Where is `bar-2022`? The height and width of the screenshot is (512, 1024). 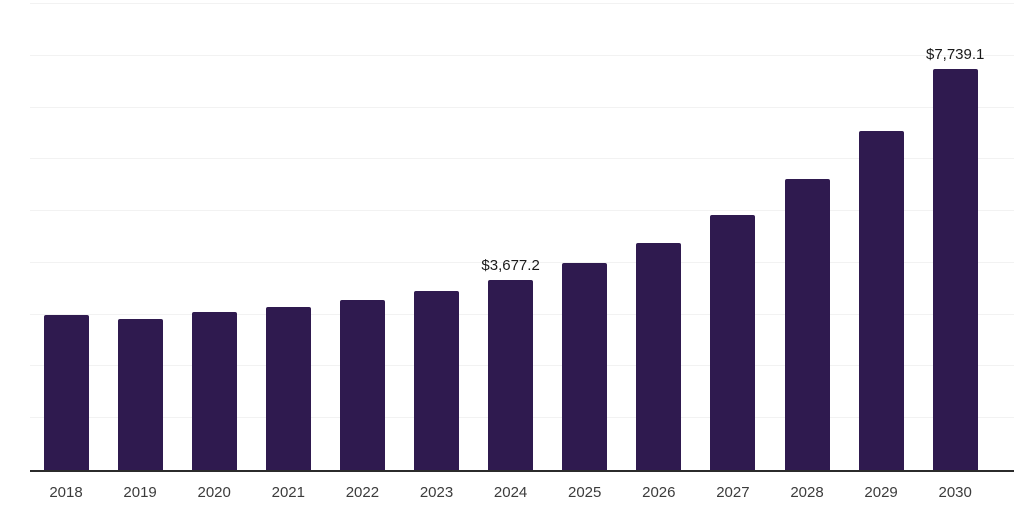 bar-2022 is located at coordinates (362, 384).